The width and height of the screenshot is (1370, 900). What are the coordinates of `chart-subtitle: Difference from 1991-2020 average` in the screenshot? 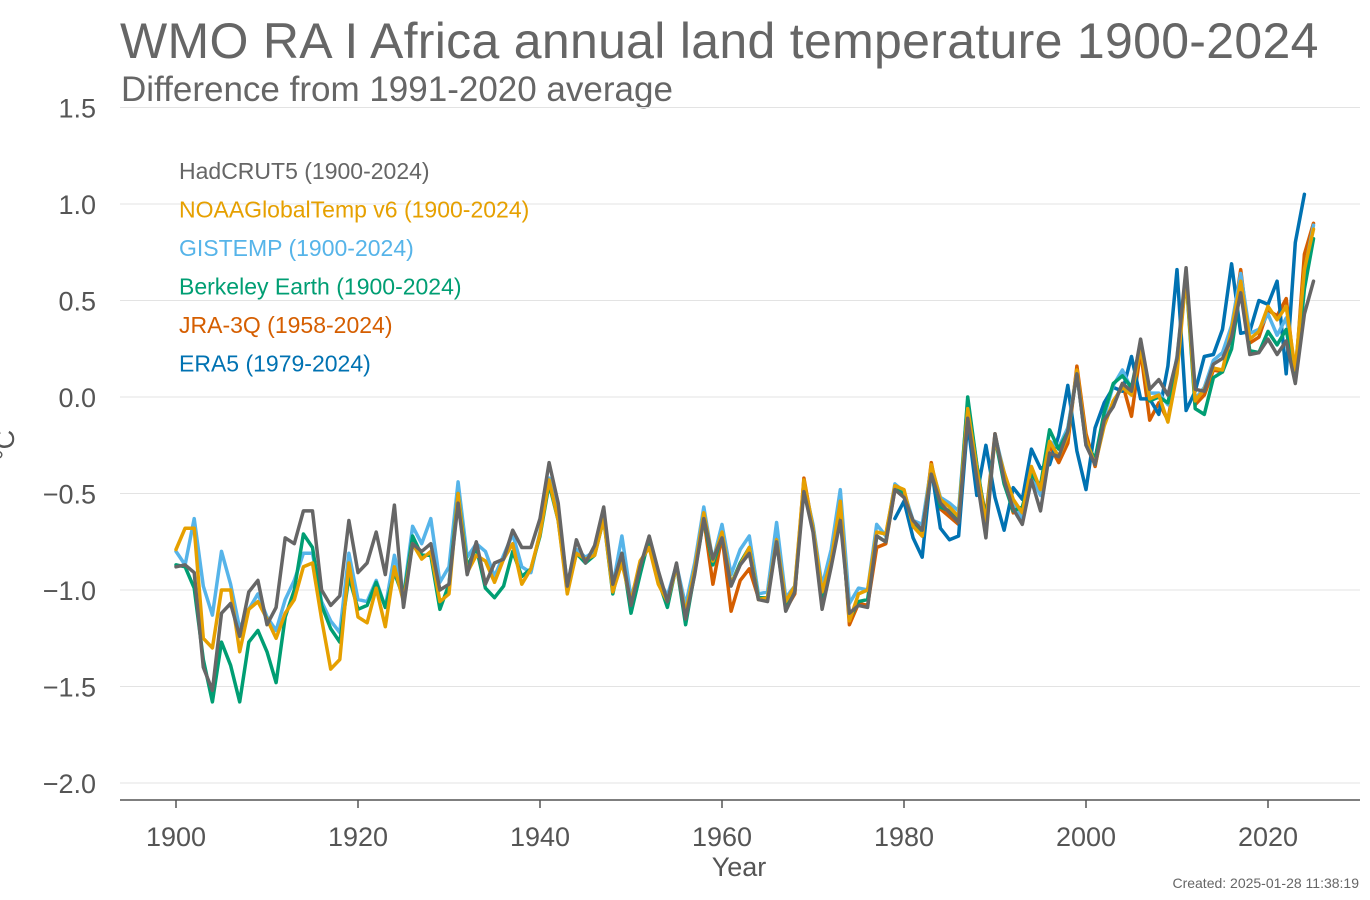 It's located at (397, 89).